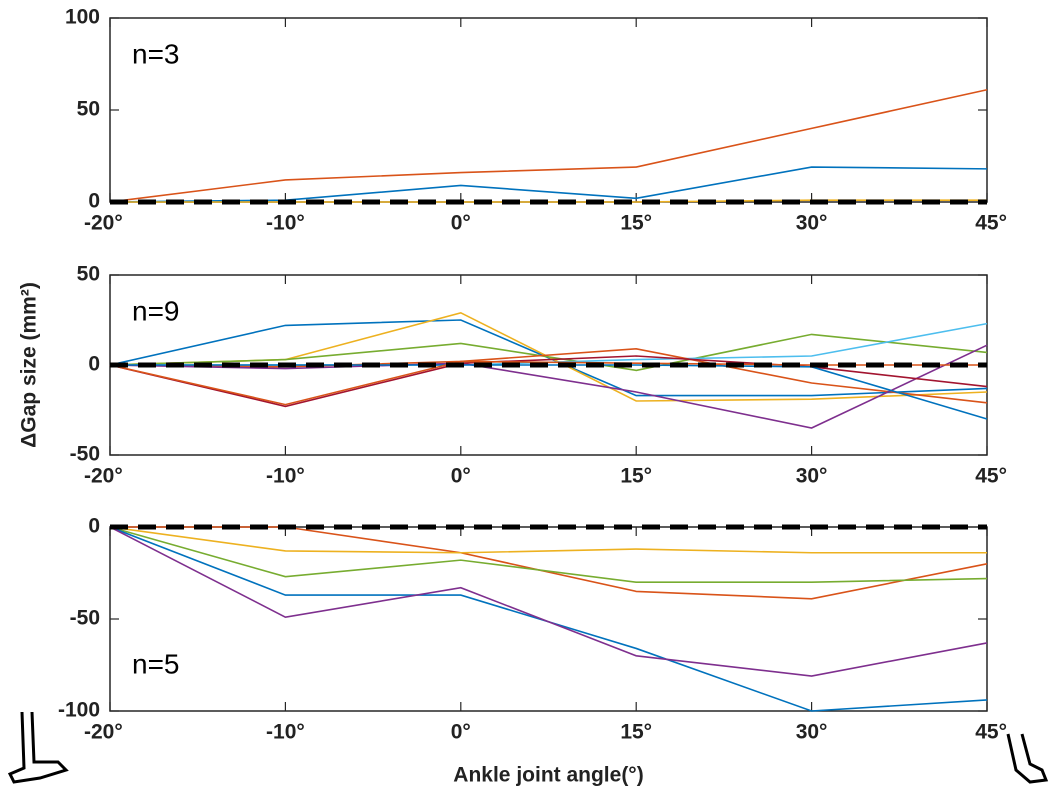  I want to click on foot-icon-right, so click(1027, 758).